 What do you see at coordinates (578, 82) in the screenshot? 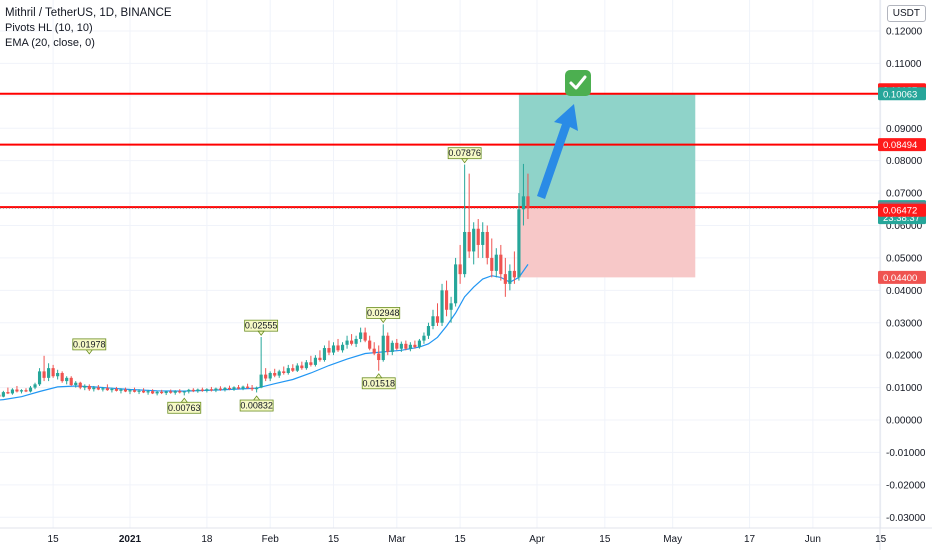
I see `checkmark` at bounding box center [578, 82].